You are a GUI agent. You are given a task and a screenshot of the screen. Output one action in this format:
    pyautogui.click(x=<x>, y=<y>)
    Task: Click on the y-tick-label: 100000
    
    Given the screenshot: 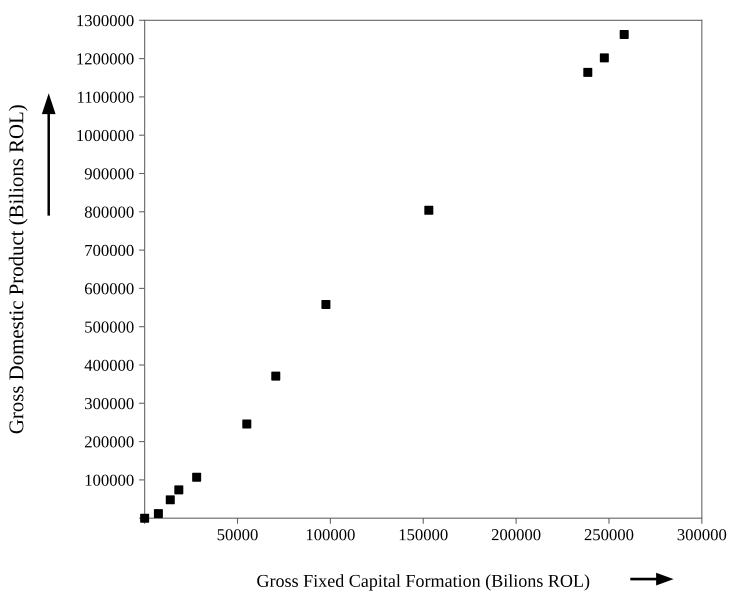 What is the action you would take?
    pyautogui.click(x=110, y=480)
    